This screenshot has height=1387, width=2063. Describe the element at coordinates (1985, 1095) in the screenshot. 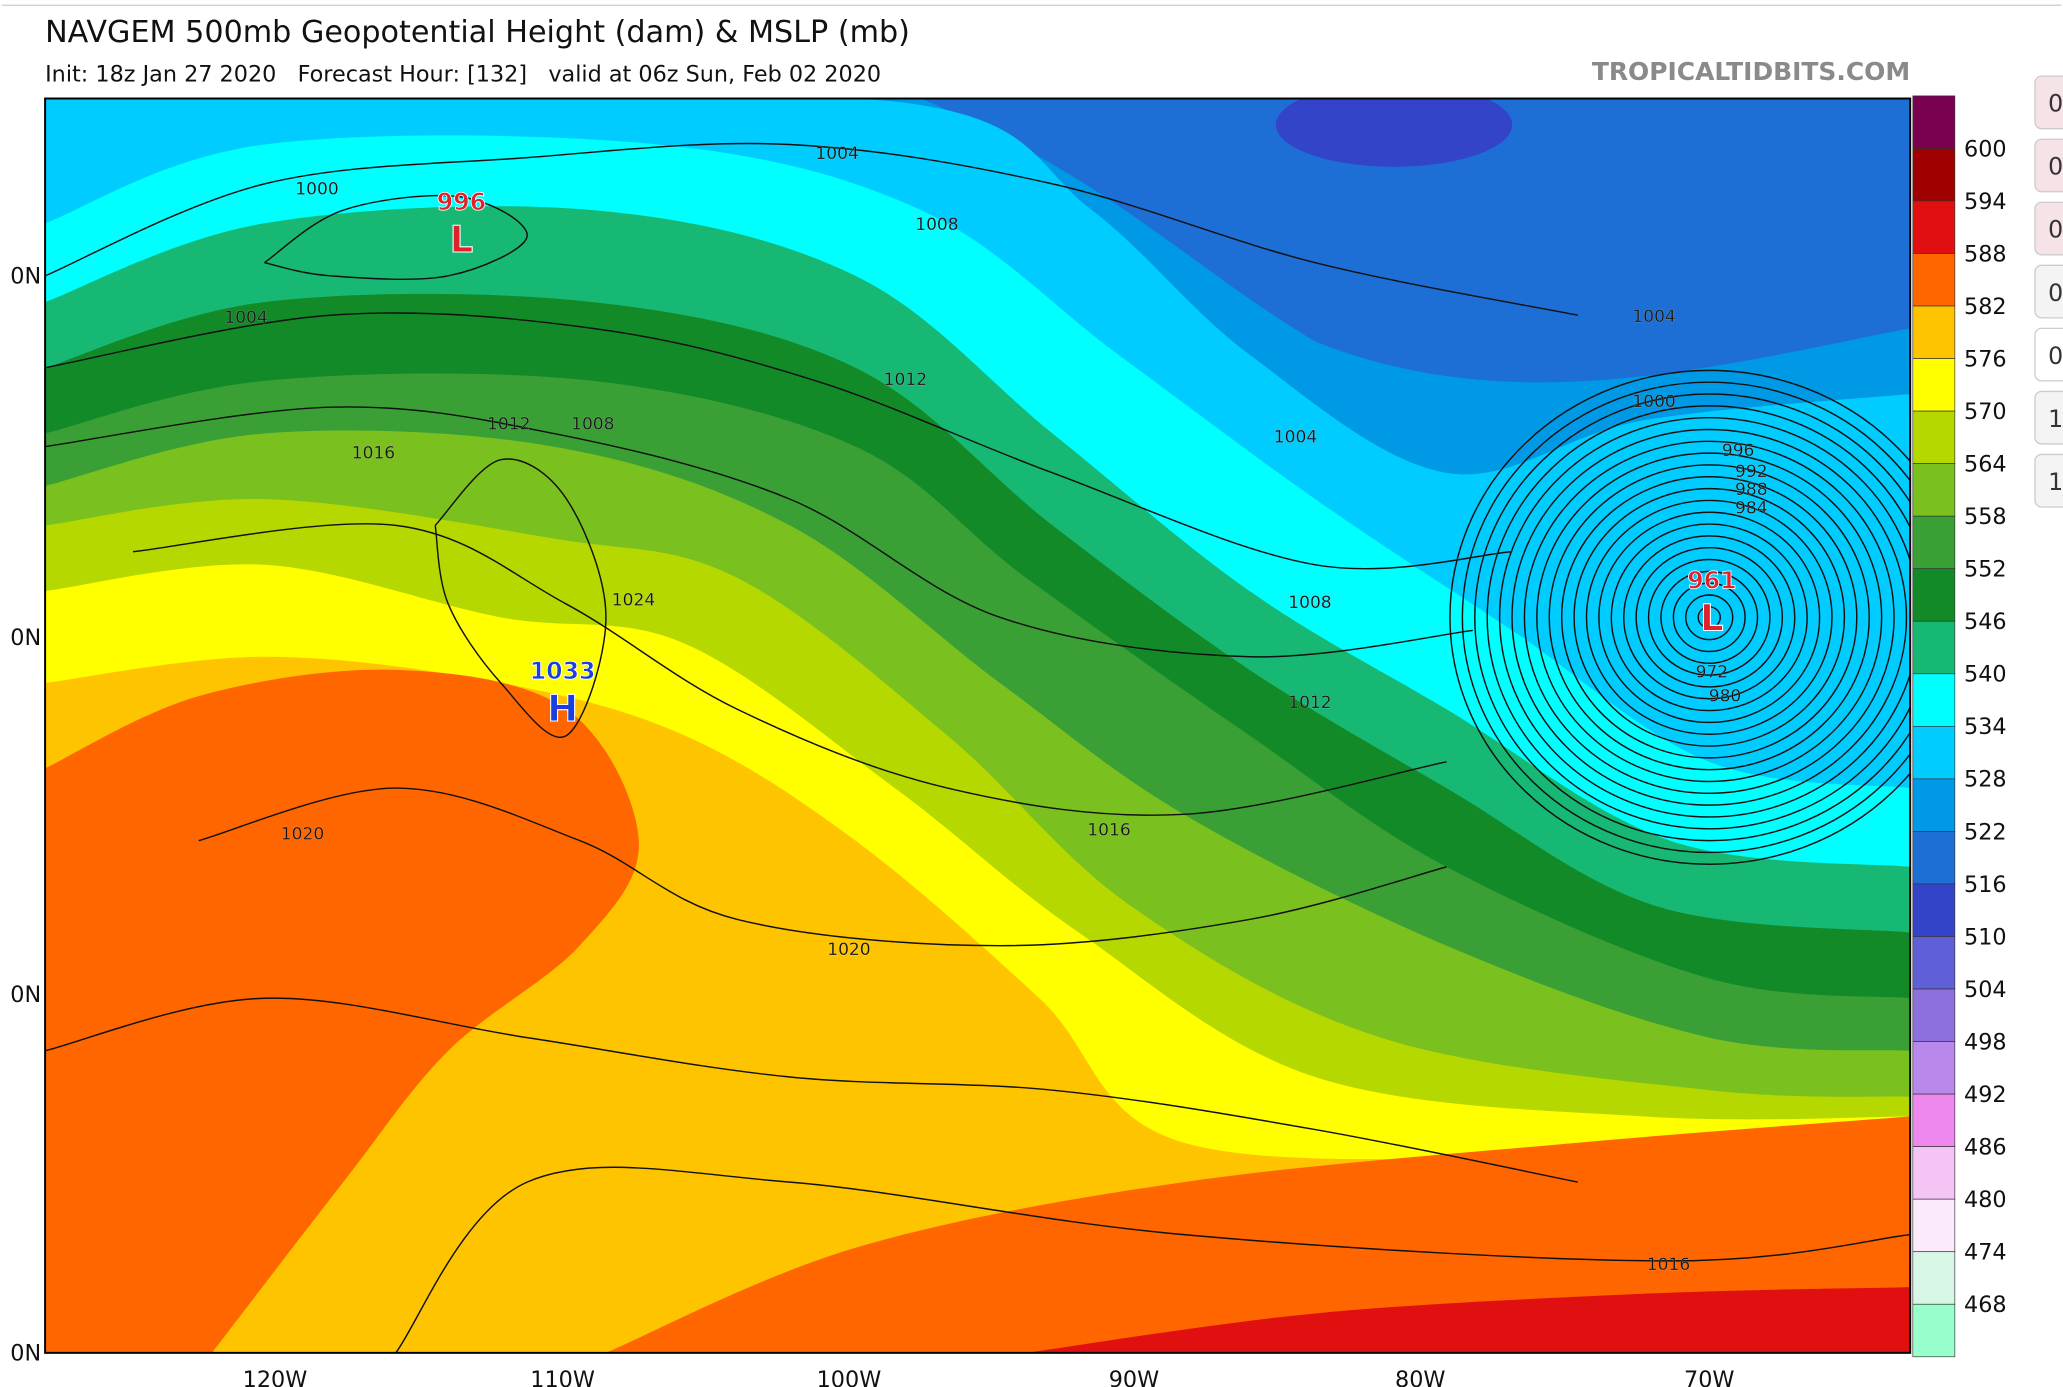

I see `colorbar-label: 492` at that location.